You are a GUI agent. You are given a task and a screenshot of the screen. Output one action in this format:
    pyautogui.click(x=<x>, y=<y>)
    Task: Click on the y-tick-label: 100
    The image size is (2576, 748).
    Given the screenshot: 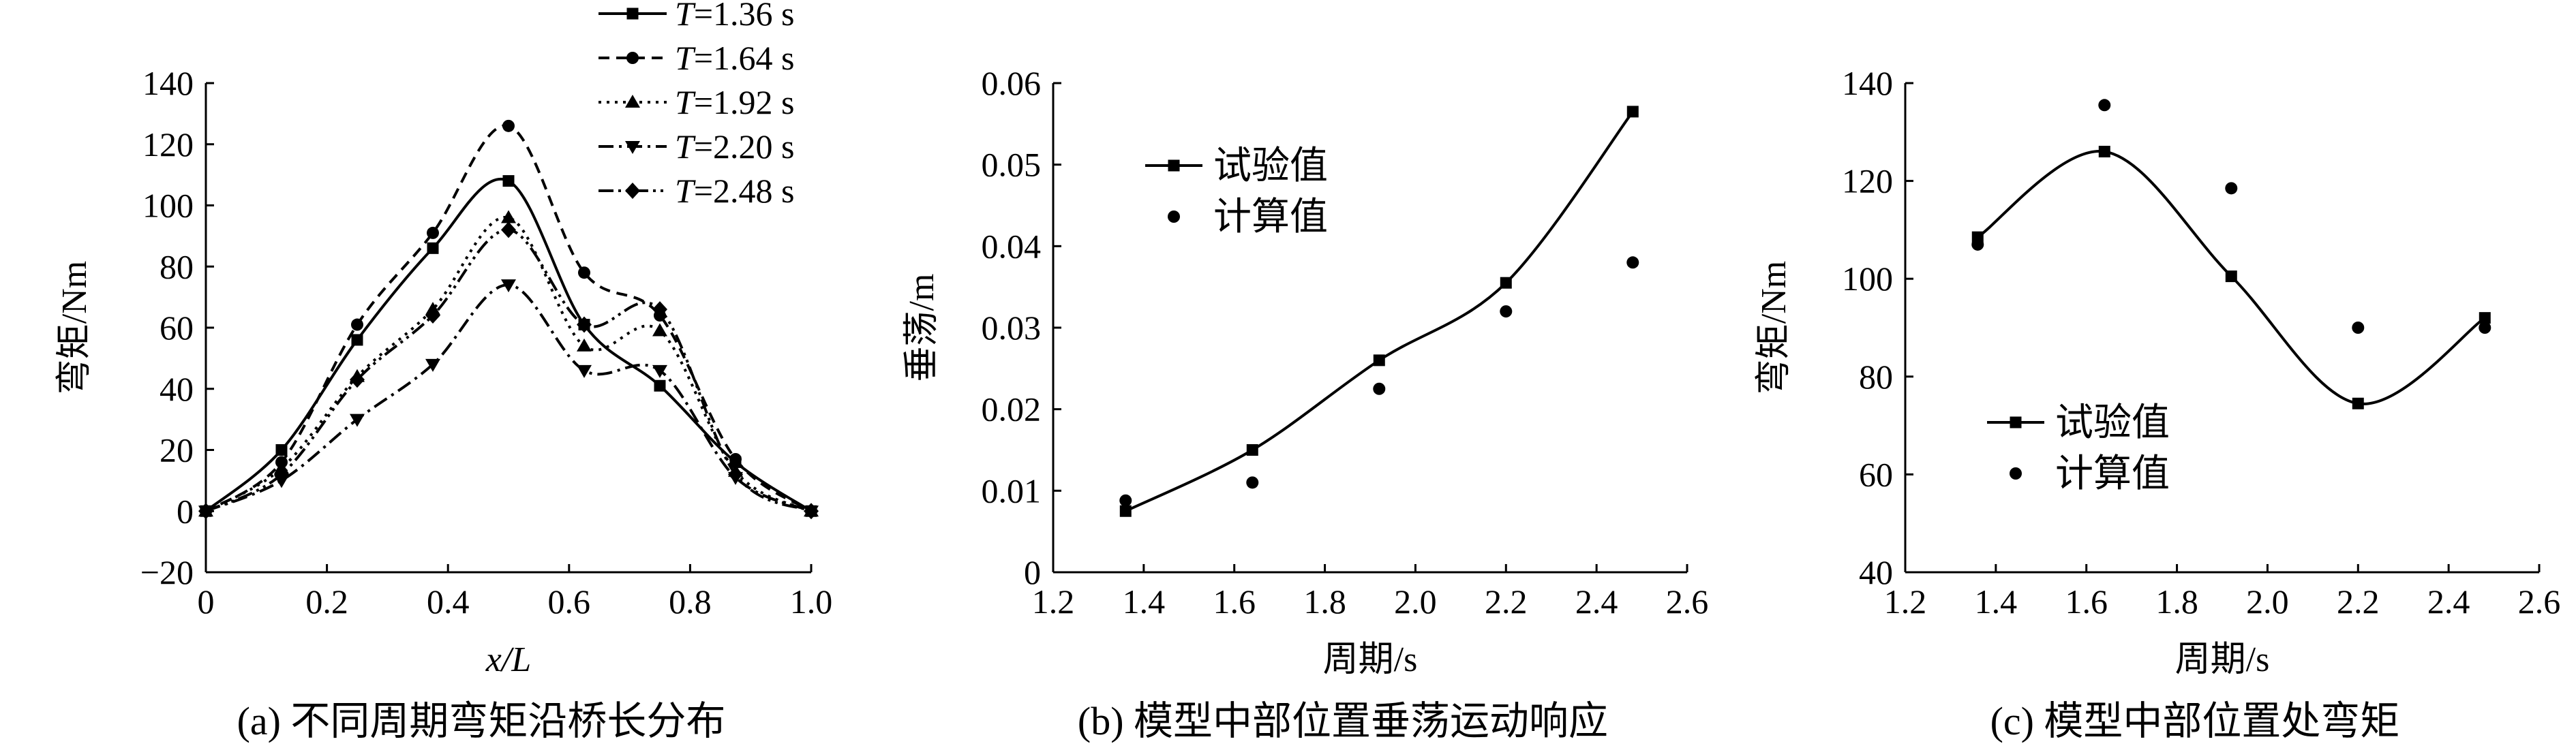 What is the action you would take?
    pyautogui.click(x=168, y=206)
    